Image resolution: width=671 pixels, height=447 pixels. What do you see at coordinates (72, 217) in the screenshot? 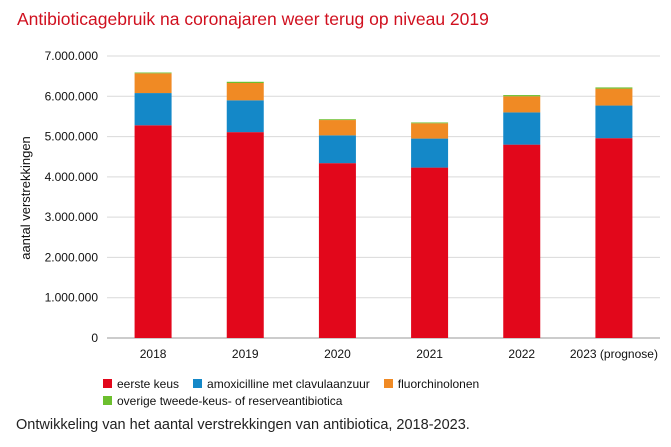
I see `y-tick-label: 3.000.000` at bounding box center [72, 217].